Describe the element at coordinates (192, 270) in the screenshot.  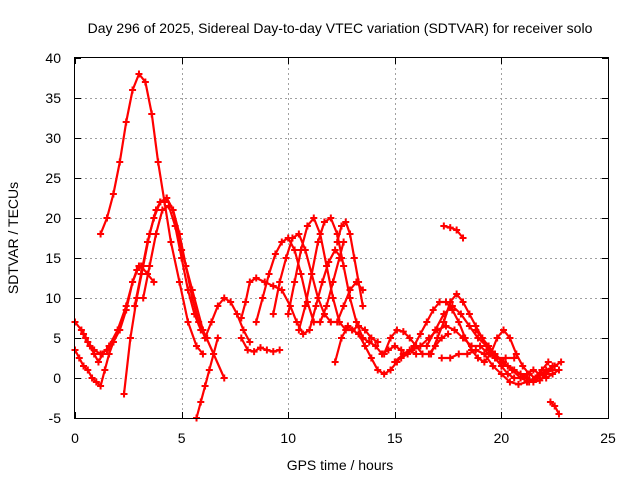
I see `series-track` at that location.